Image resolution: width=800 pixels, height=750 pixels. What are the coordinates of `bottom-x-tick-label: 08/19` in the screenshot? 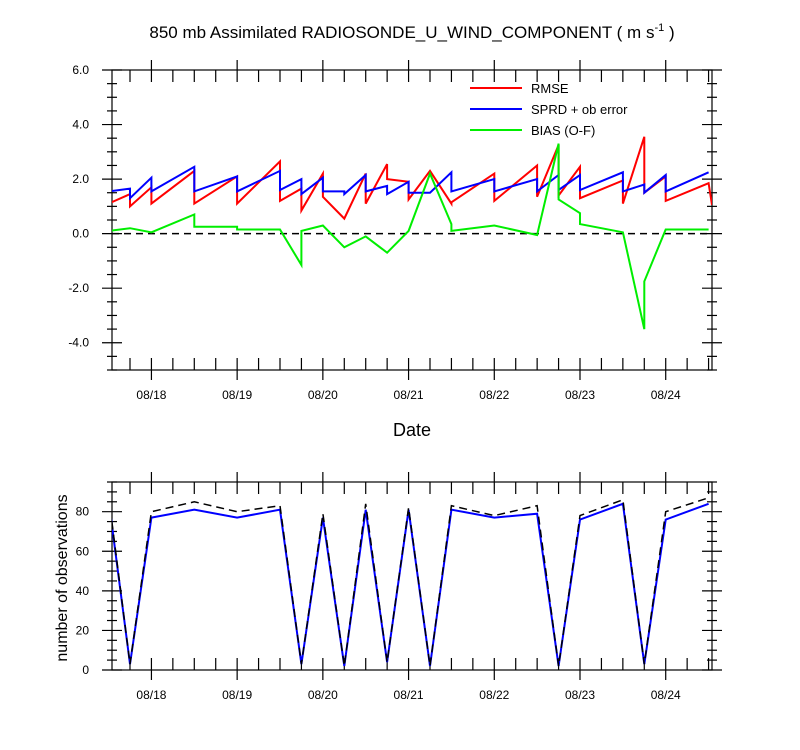 It's located at (237, 695).